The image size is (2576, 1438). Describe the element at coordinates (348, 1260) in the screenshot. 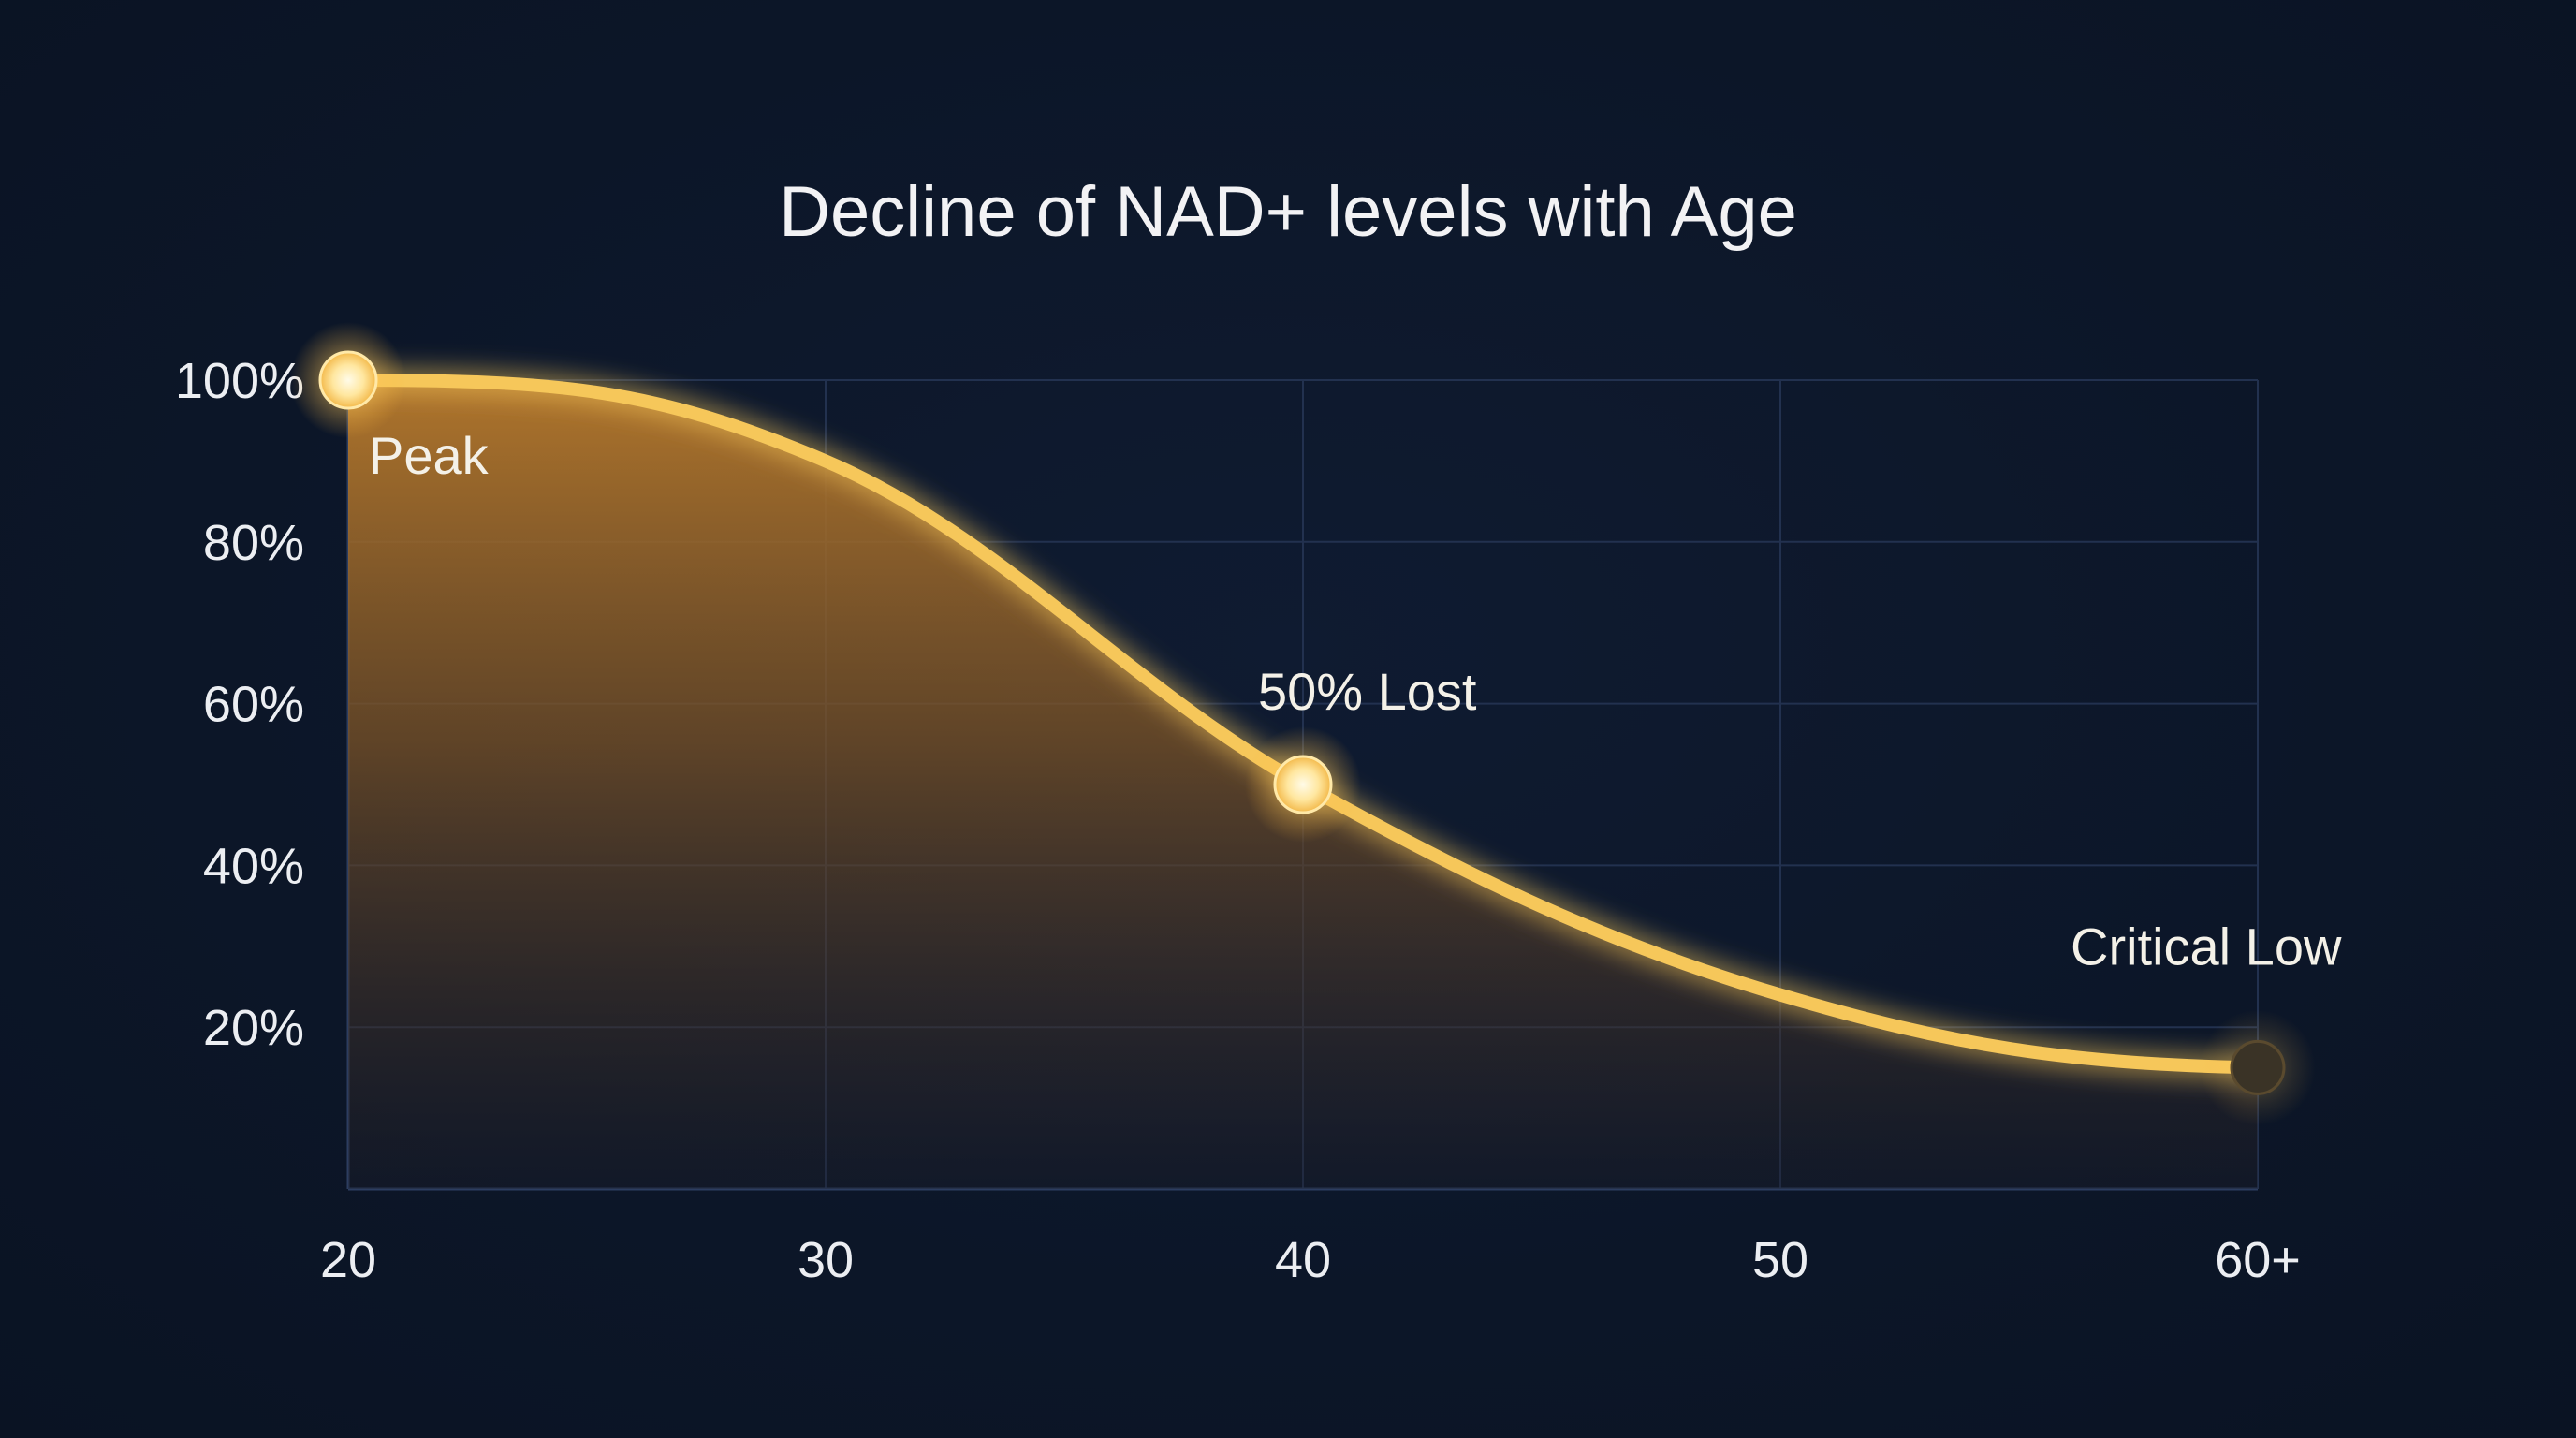

I see `x-tick-label-0: 20` at that location.